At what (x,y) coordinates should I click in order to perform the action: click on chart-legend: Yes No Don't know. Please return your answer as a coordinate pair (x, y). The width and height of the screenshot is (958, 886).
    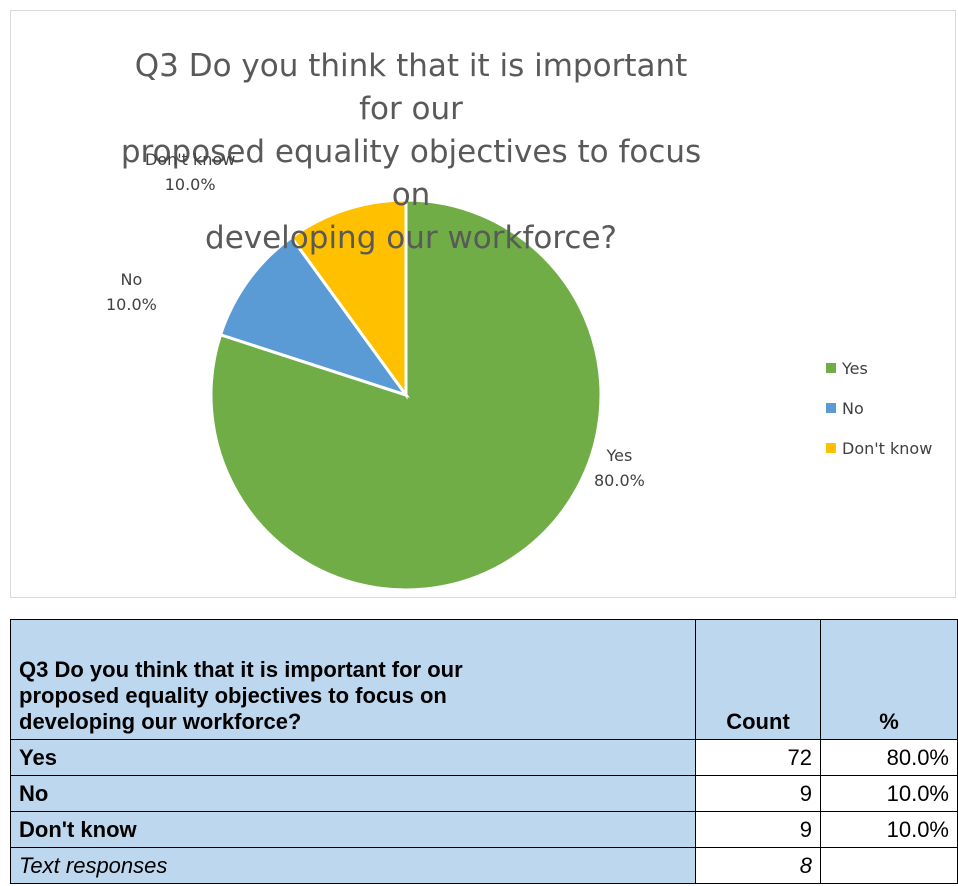
    Looking at the image, I should click on (879, 408).